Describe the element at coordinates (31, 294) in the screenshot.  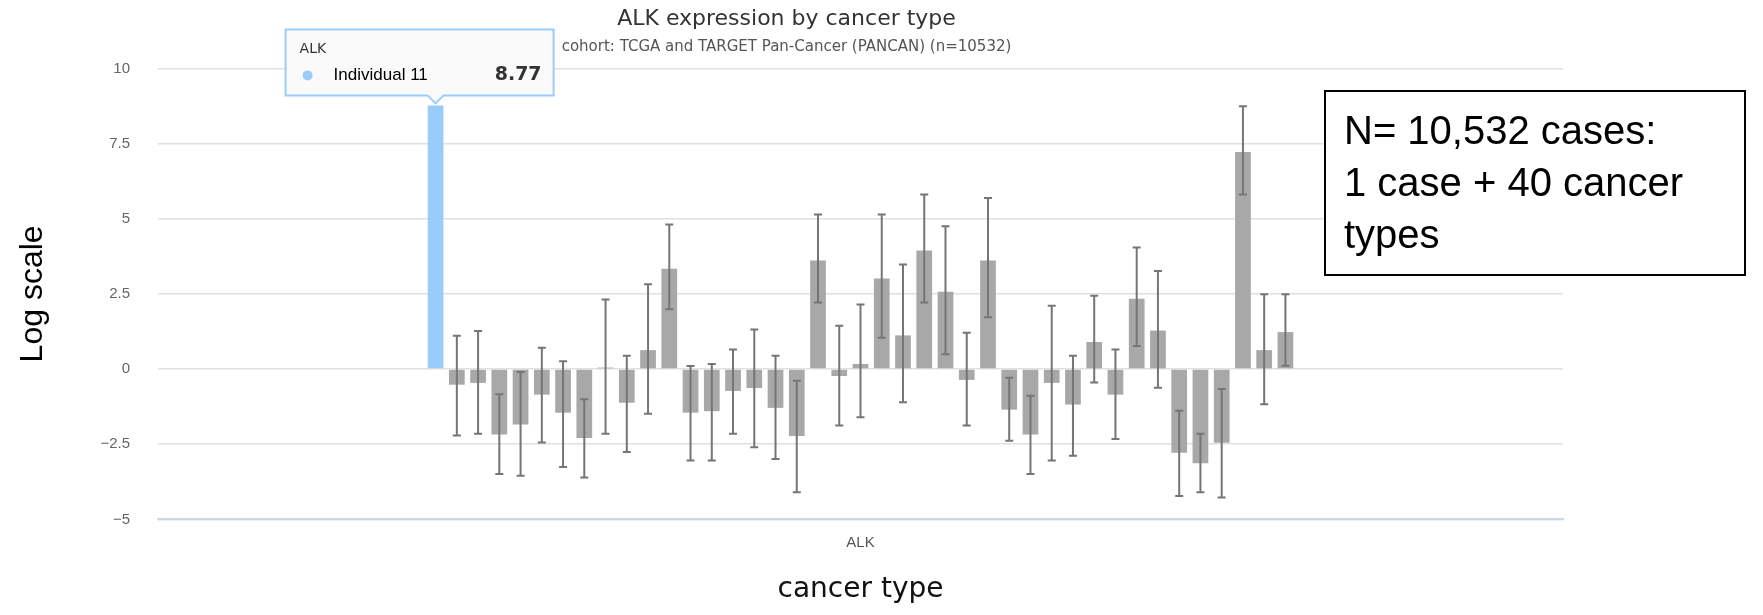
I see `y-axis-title: Log scale` at that location.